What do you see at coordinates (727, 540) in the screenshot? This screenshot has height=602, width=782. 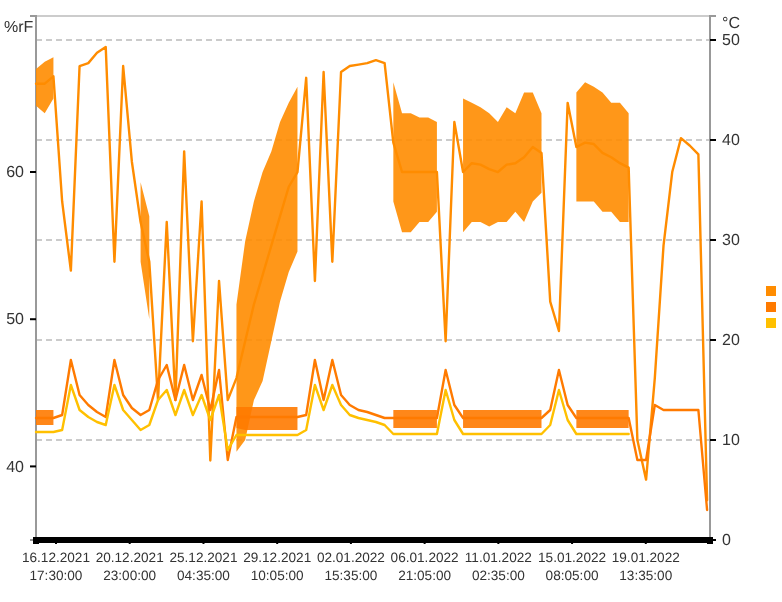 I see `y2-tick-label: 0` at bounding box center [727, 540].